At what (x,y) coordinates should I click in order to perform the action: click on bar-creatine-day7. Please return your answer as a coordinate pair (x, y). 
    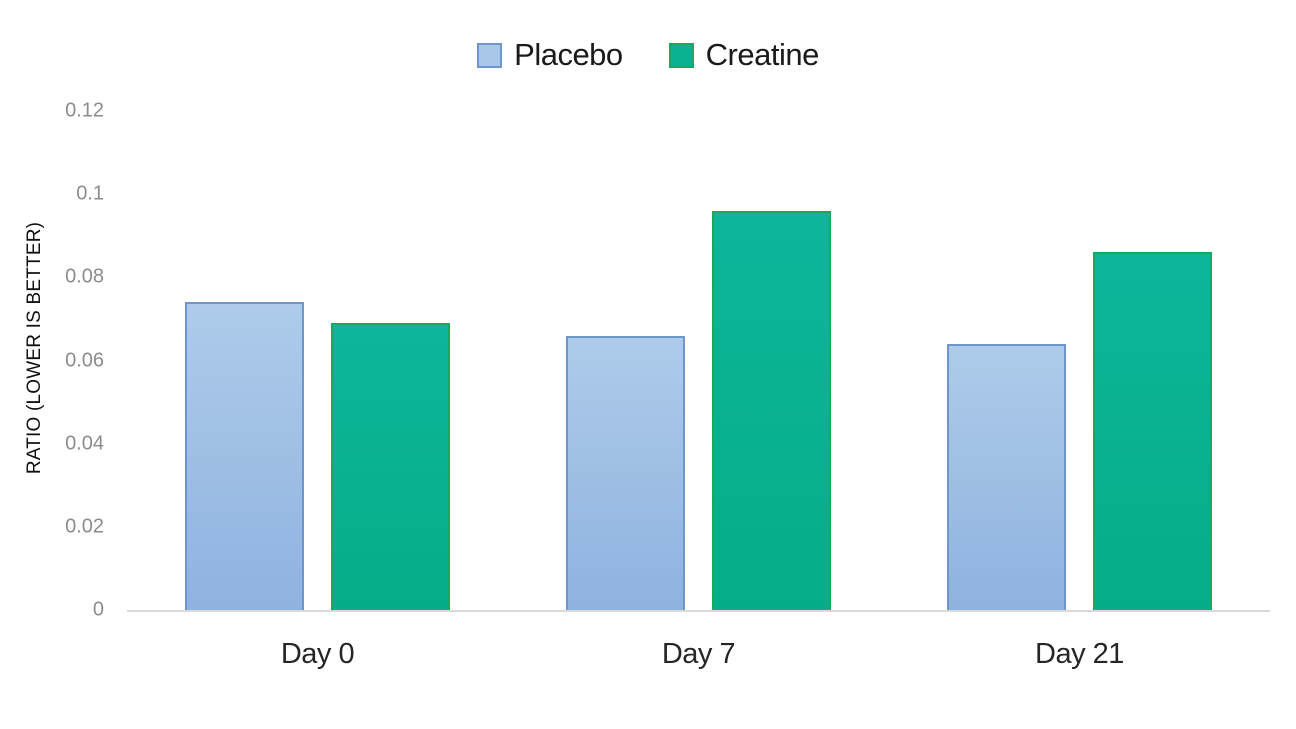
    Looking at the image, I should click on (771, 410).